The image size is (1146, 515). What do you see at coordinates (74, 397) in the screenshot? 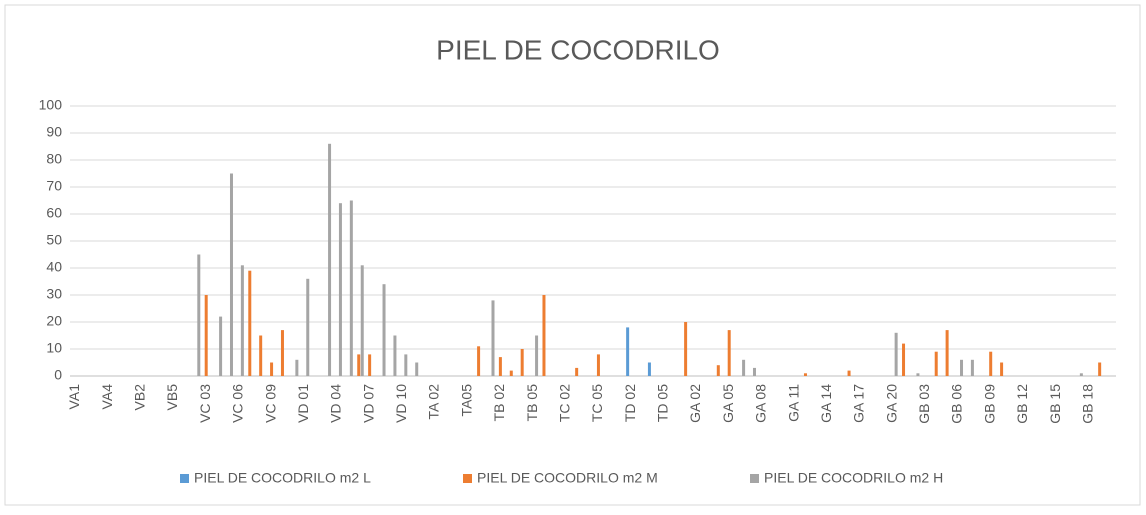
I see `x-tick-label: VA1` at bounding box center [74, 397].